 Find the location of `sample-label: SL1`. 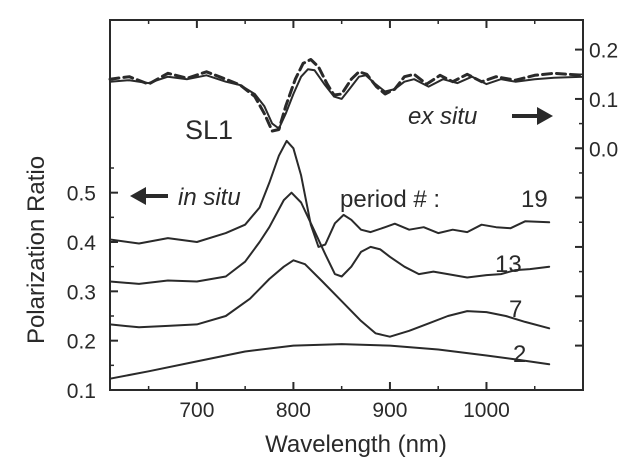

sample-label: SL1 is located at coordinates (209, 130).